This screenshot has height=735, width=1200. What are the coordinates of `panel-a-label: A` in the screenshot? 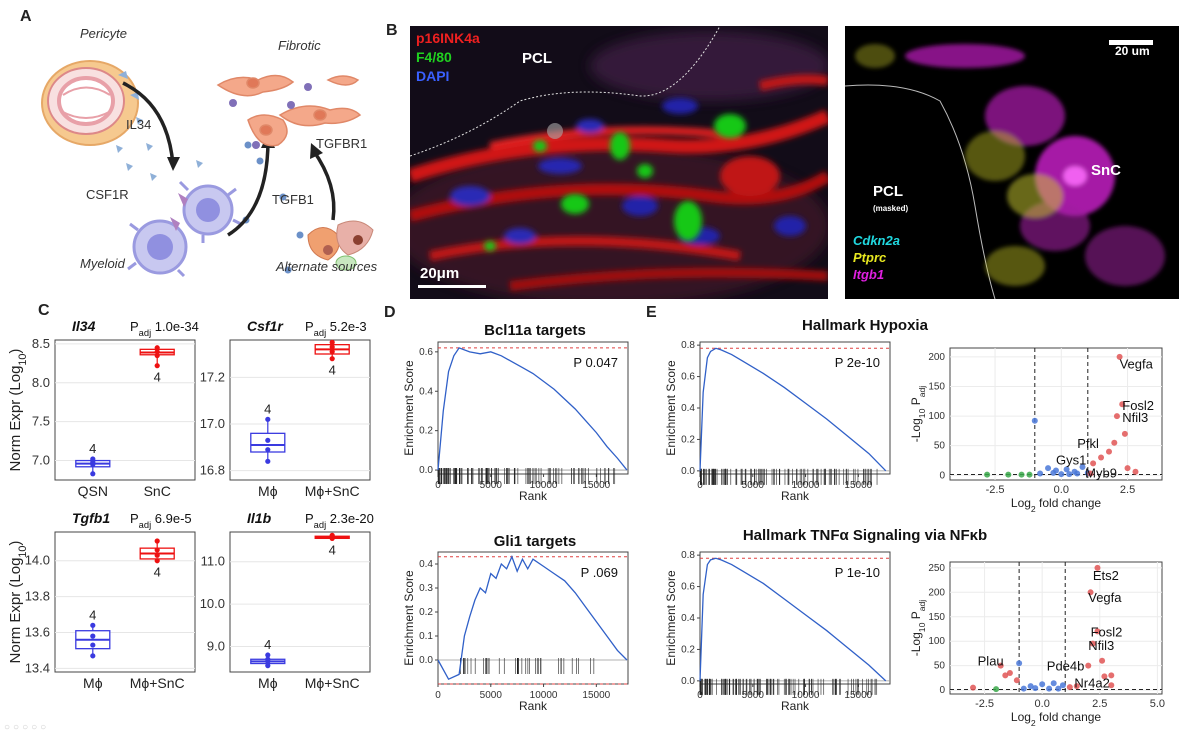 It's located at (26, 16).